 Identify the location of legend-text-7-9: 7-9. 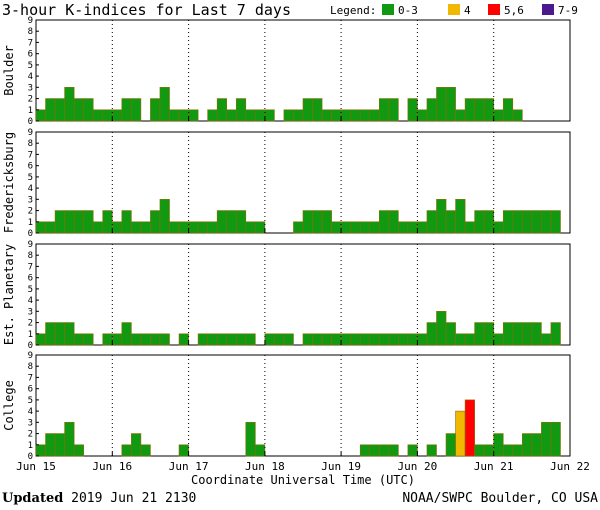
(568, 10).